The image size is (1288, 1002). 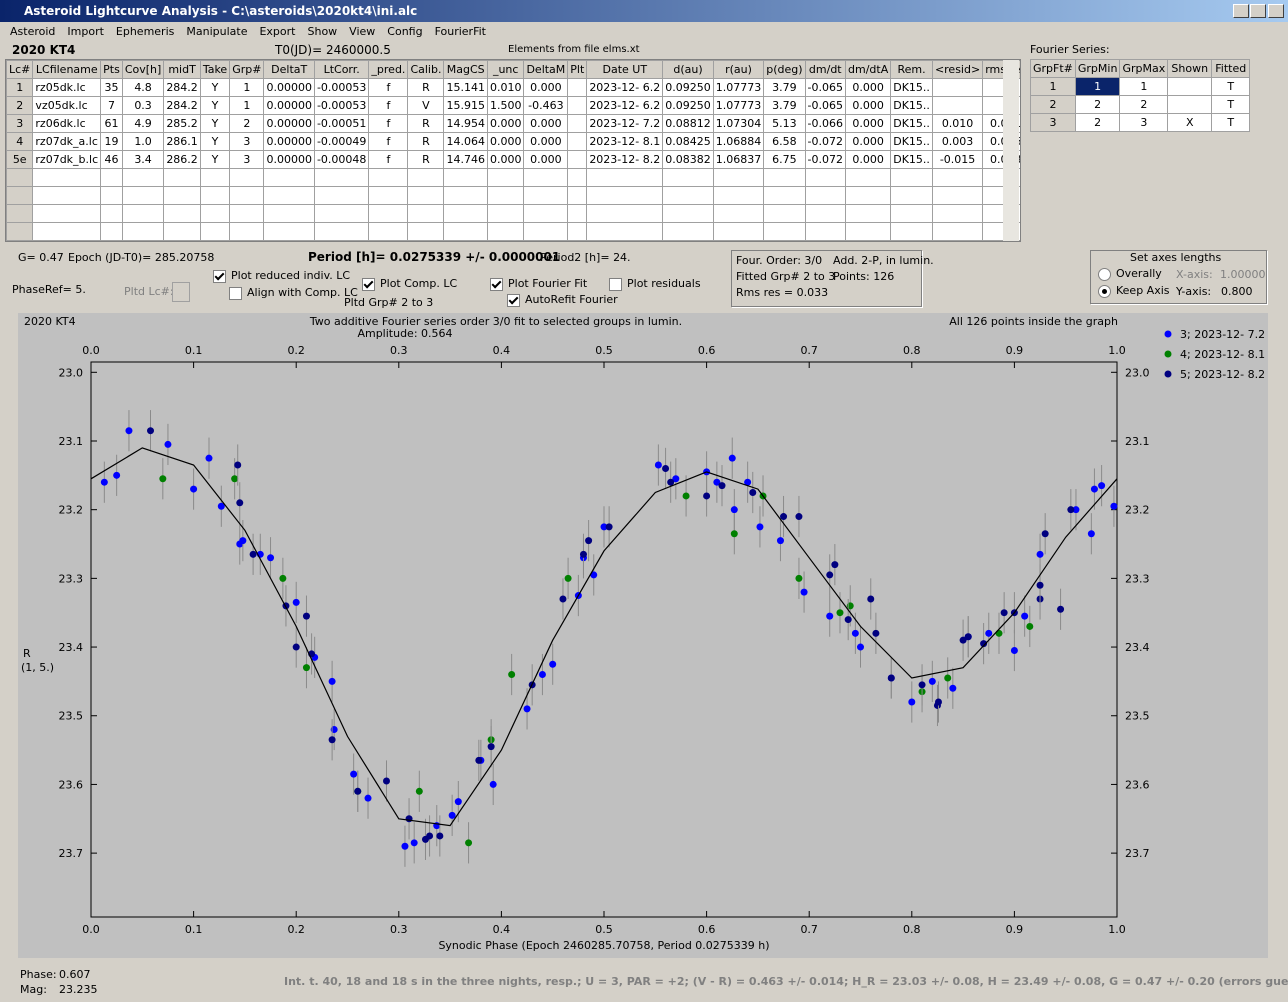 I want to click on legend-label: 4; 2023-12- 8.1, so click(x=1222, y=354).